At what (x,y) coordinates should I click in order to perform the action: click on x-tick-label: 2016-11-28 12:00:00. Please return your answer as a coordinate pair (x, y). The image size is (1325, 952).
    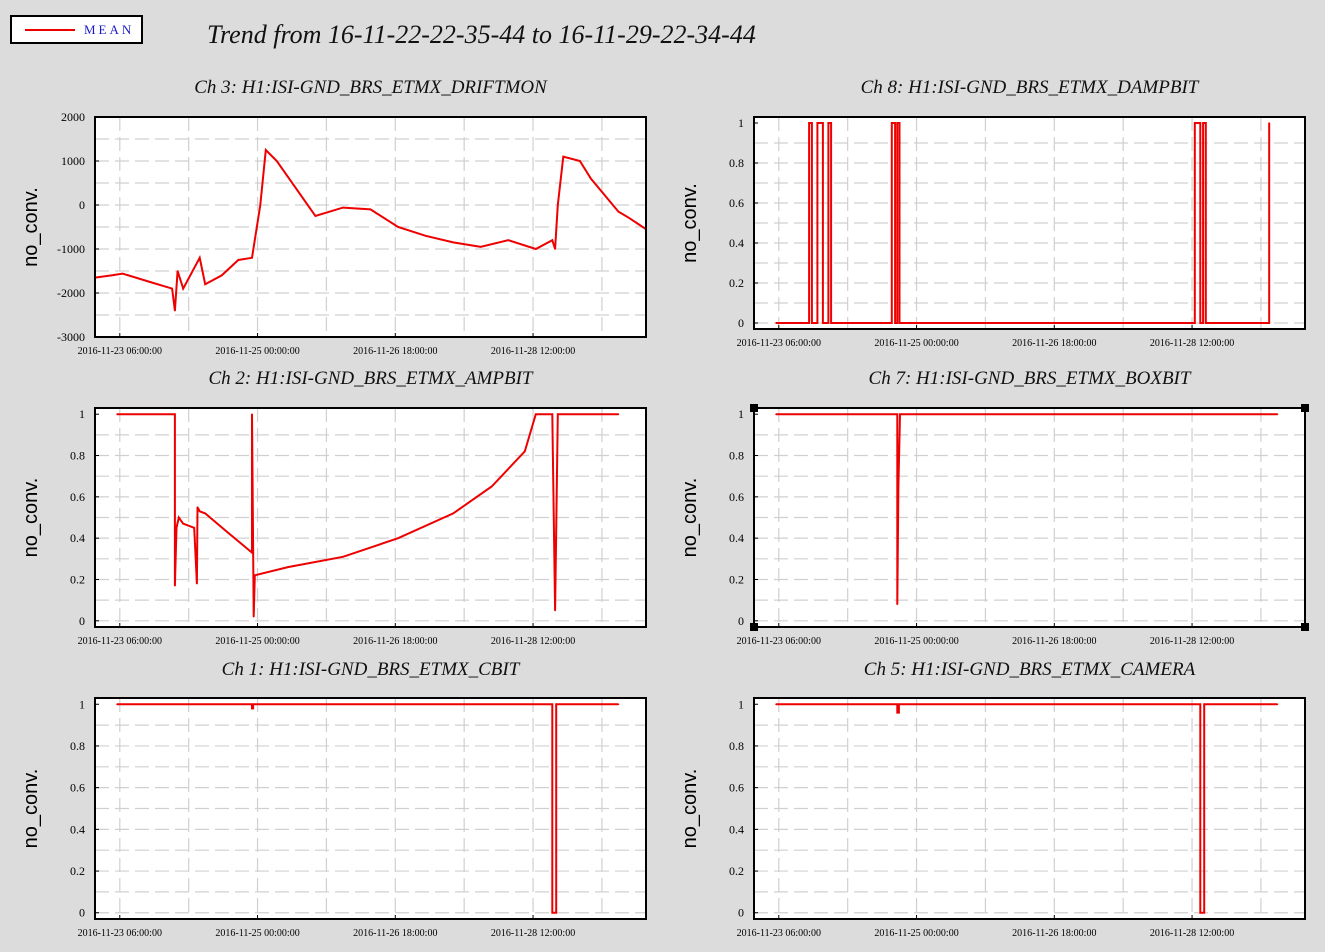
    Looking at the image, I should click on (1192, 343).